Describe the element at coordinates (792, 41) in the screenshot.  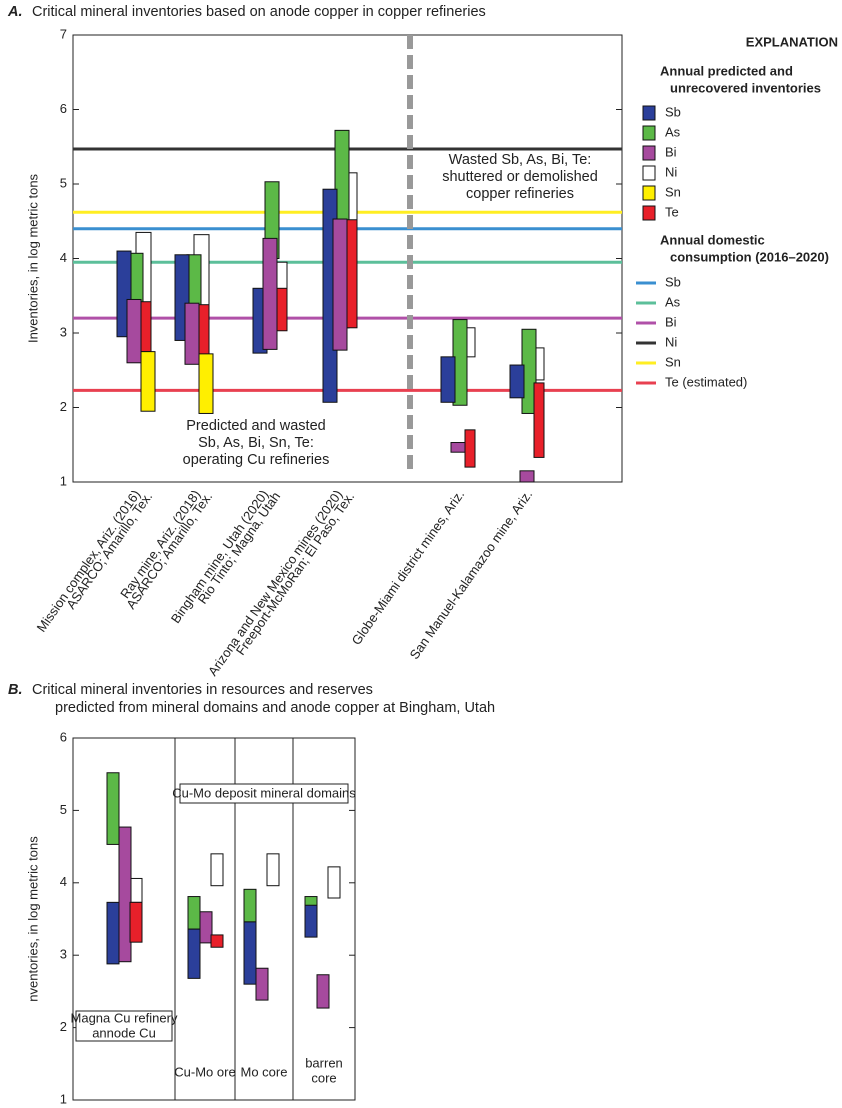
I see `legend-heading: EXPLANATION` at that location.